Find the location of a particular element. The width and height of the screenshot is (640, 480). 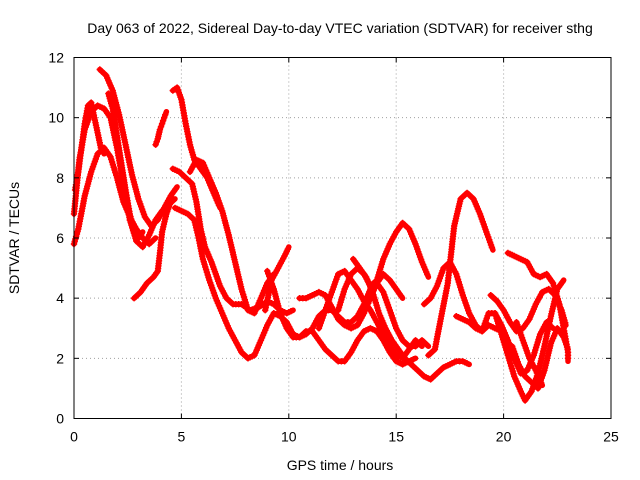

series-sat-w is located at coordinates (538, 307).